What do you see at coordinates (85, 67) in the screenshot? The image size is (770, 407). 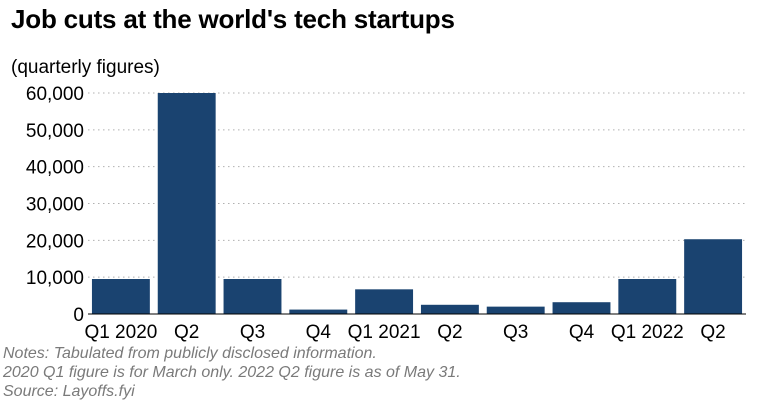 I see `chart-subtitle: (quarterly figures)` at bounding box center [85, 67].